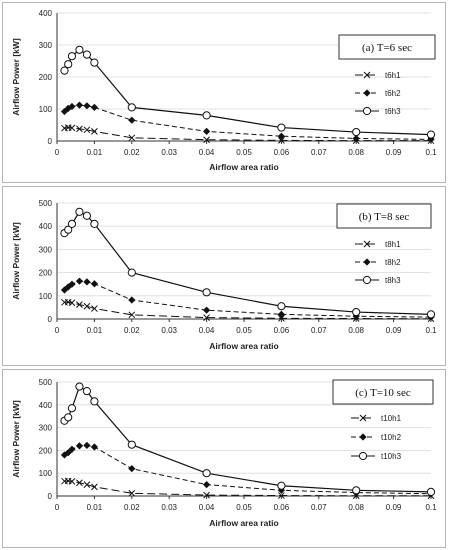 The height and width of the screenshot is (550, 450). Describe the element at coordinates (247, 488) in the screenshot. I see `series-line-t10h1` at that location.